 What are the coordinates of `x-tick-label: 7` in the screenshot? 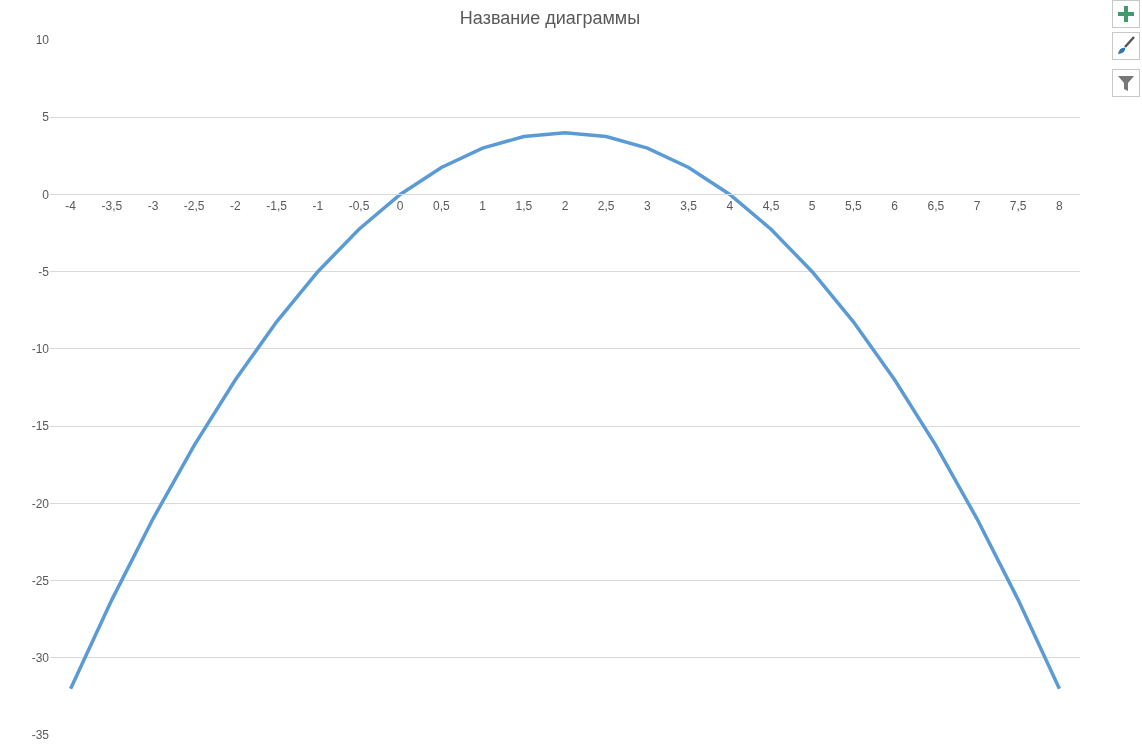 It's located at (977, 205).